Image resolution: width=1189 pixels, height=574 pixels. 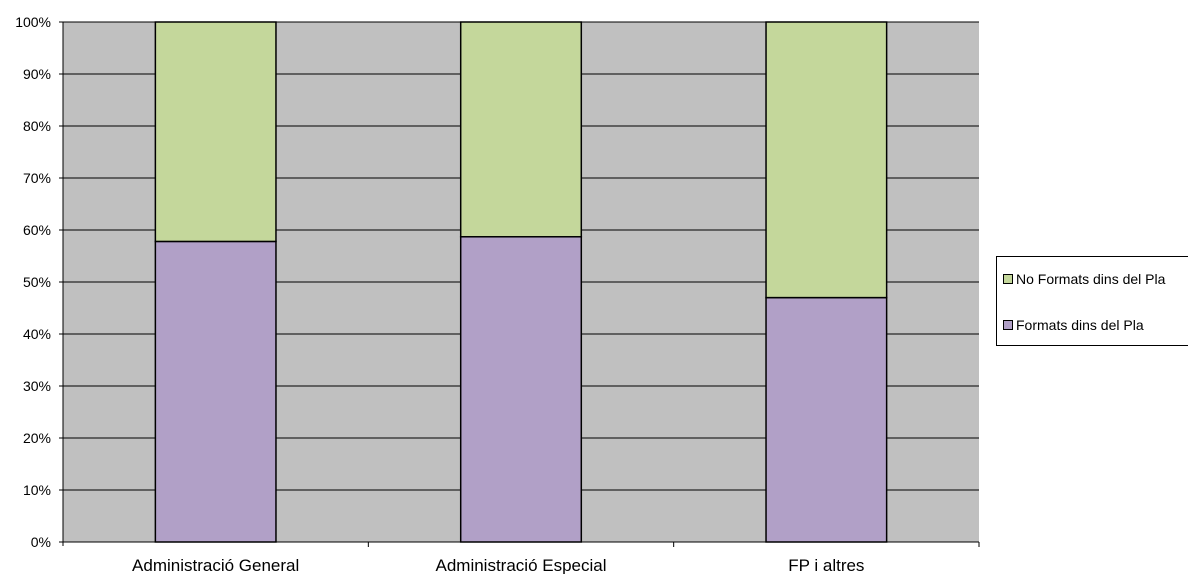 I want to click on legend-label-no-formats: No Formats dins del Pla, so click(x=1091, y=279).